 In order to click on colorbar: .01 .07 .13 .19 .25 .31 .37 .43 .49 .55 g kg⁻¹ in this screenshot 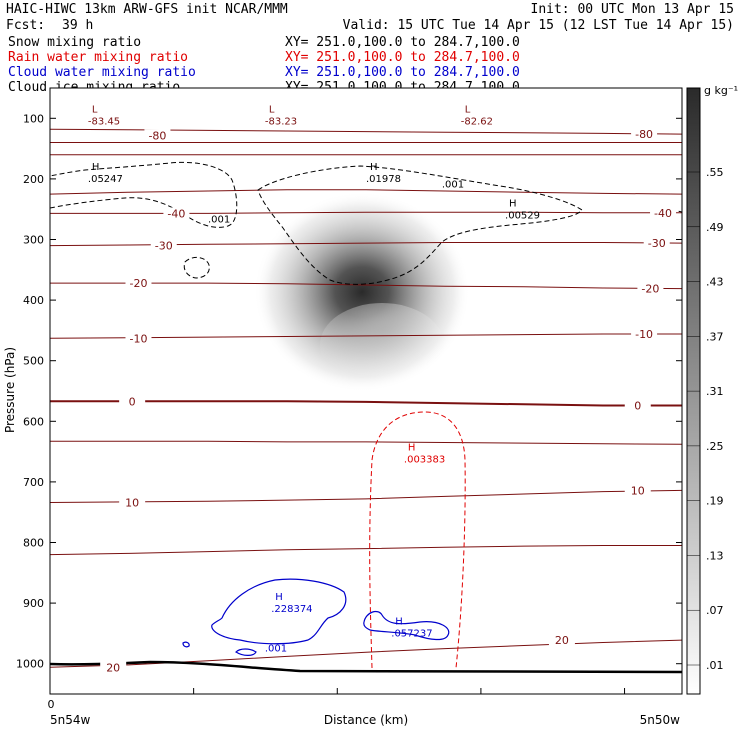, I will do `click(712, 389)`.